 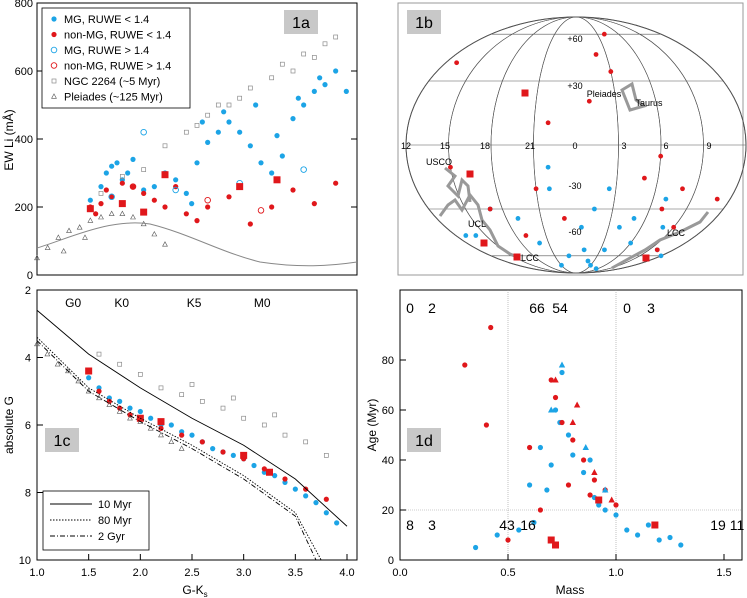 What do you see at coordinates (406, 146) in the screenshot?
I see `lon-label-12: 12` at bounding box center [406, 146].